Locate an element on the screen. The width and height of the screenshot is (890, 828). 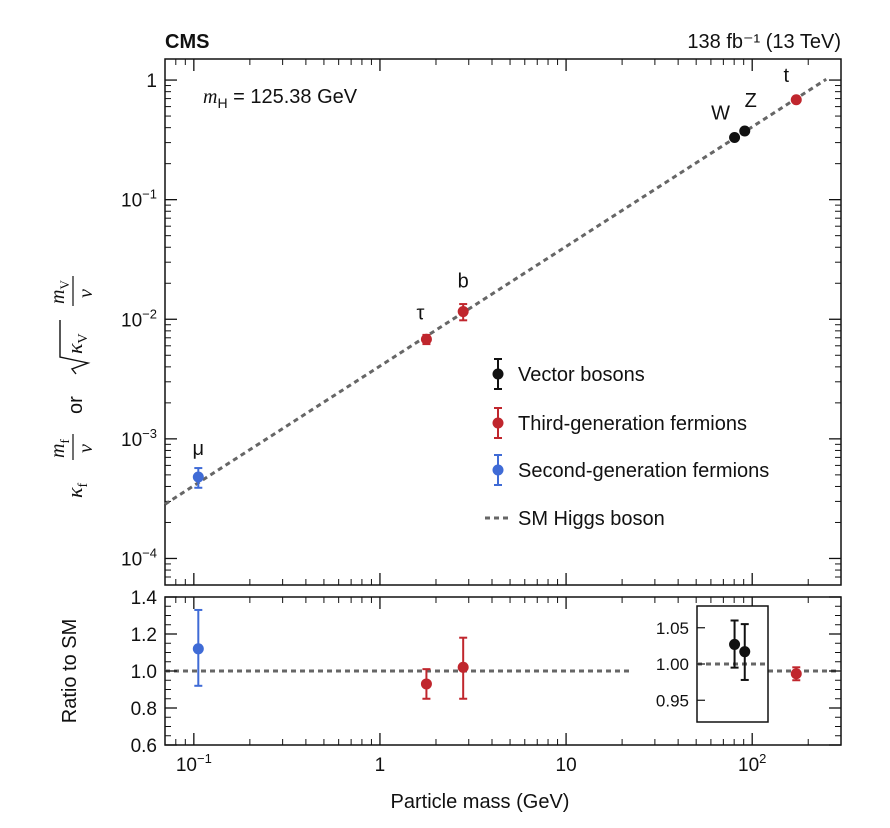
main-point-b is located at coordinates (463, 312).